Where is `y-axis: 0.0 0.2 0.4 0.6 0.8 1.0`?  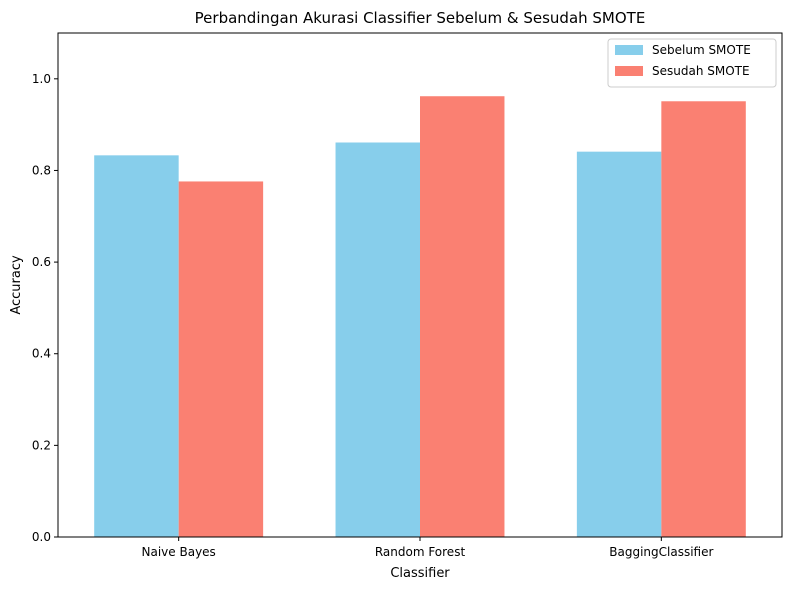 y-axis: 0.0 0.2 0.4 0.6 0.8 1.0 is located at coordinates (45, 308).